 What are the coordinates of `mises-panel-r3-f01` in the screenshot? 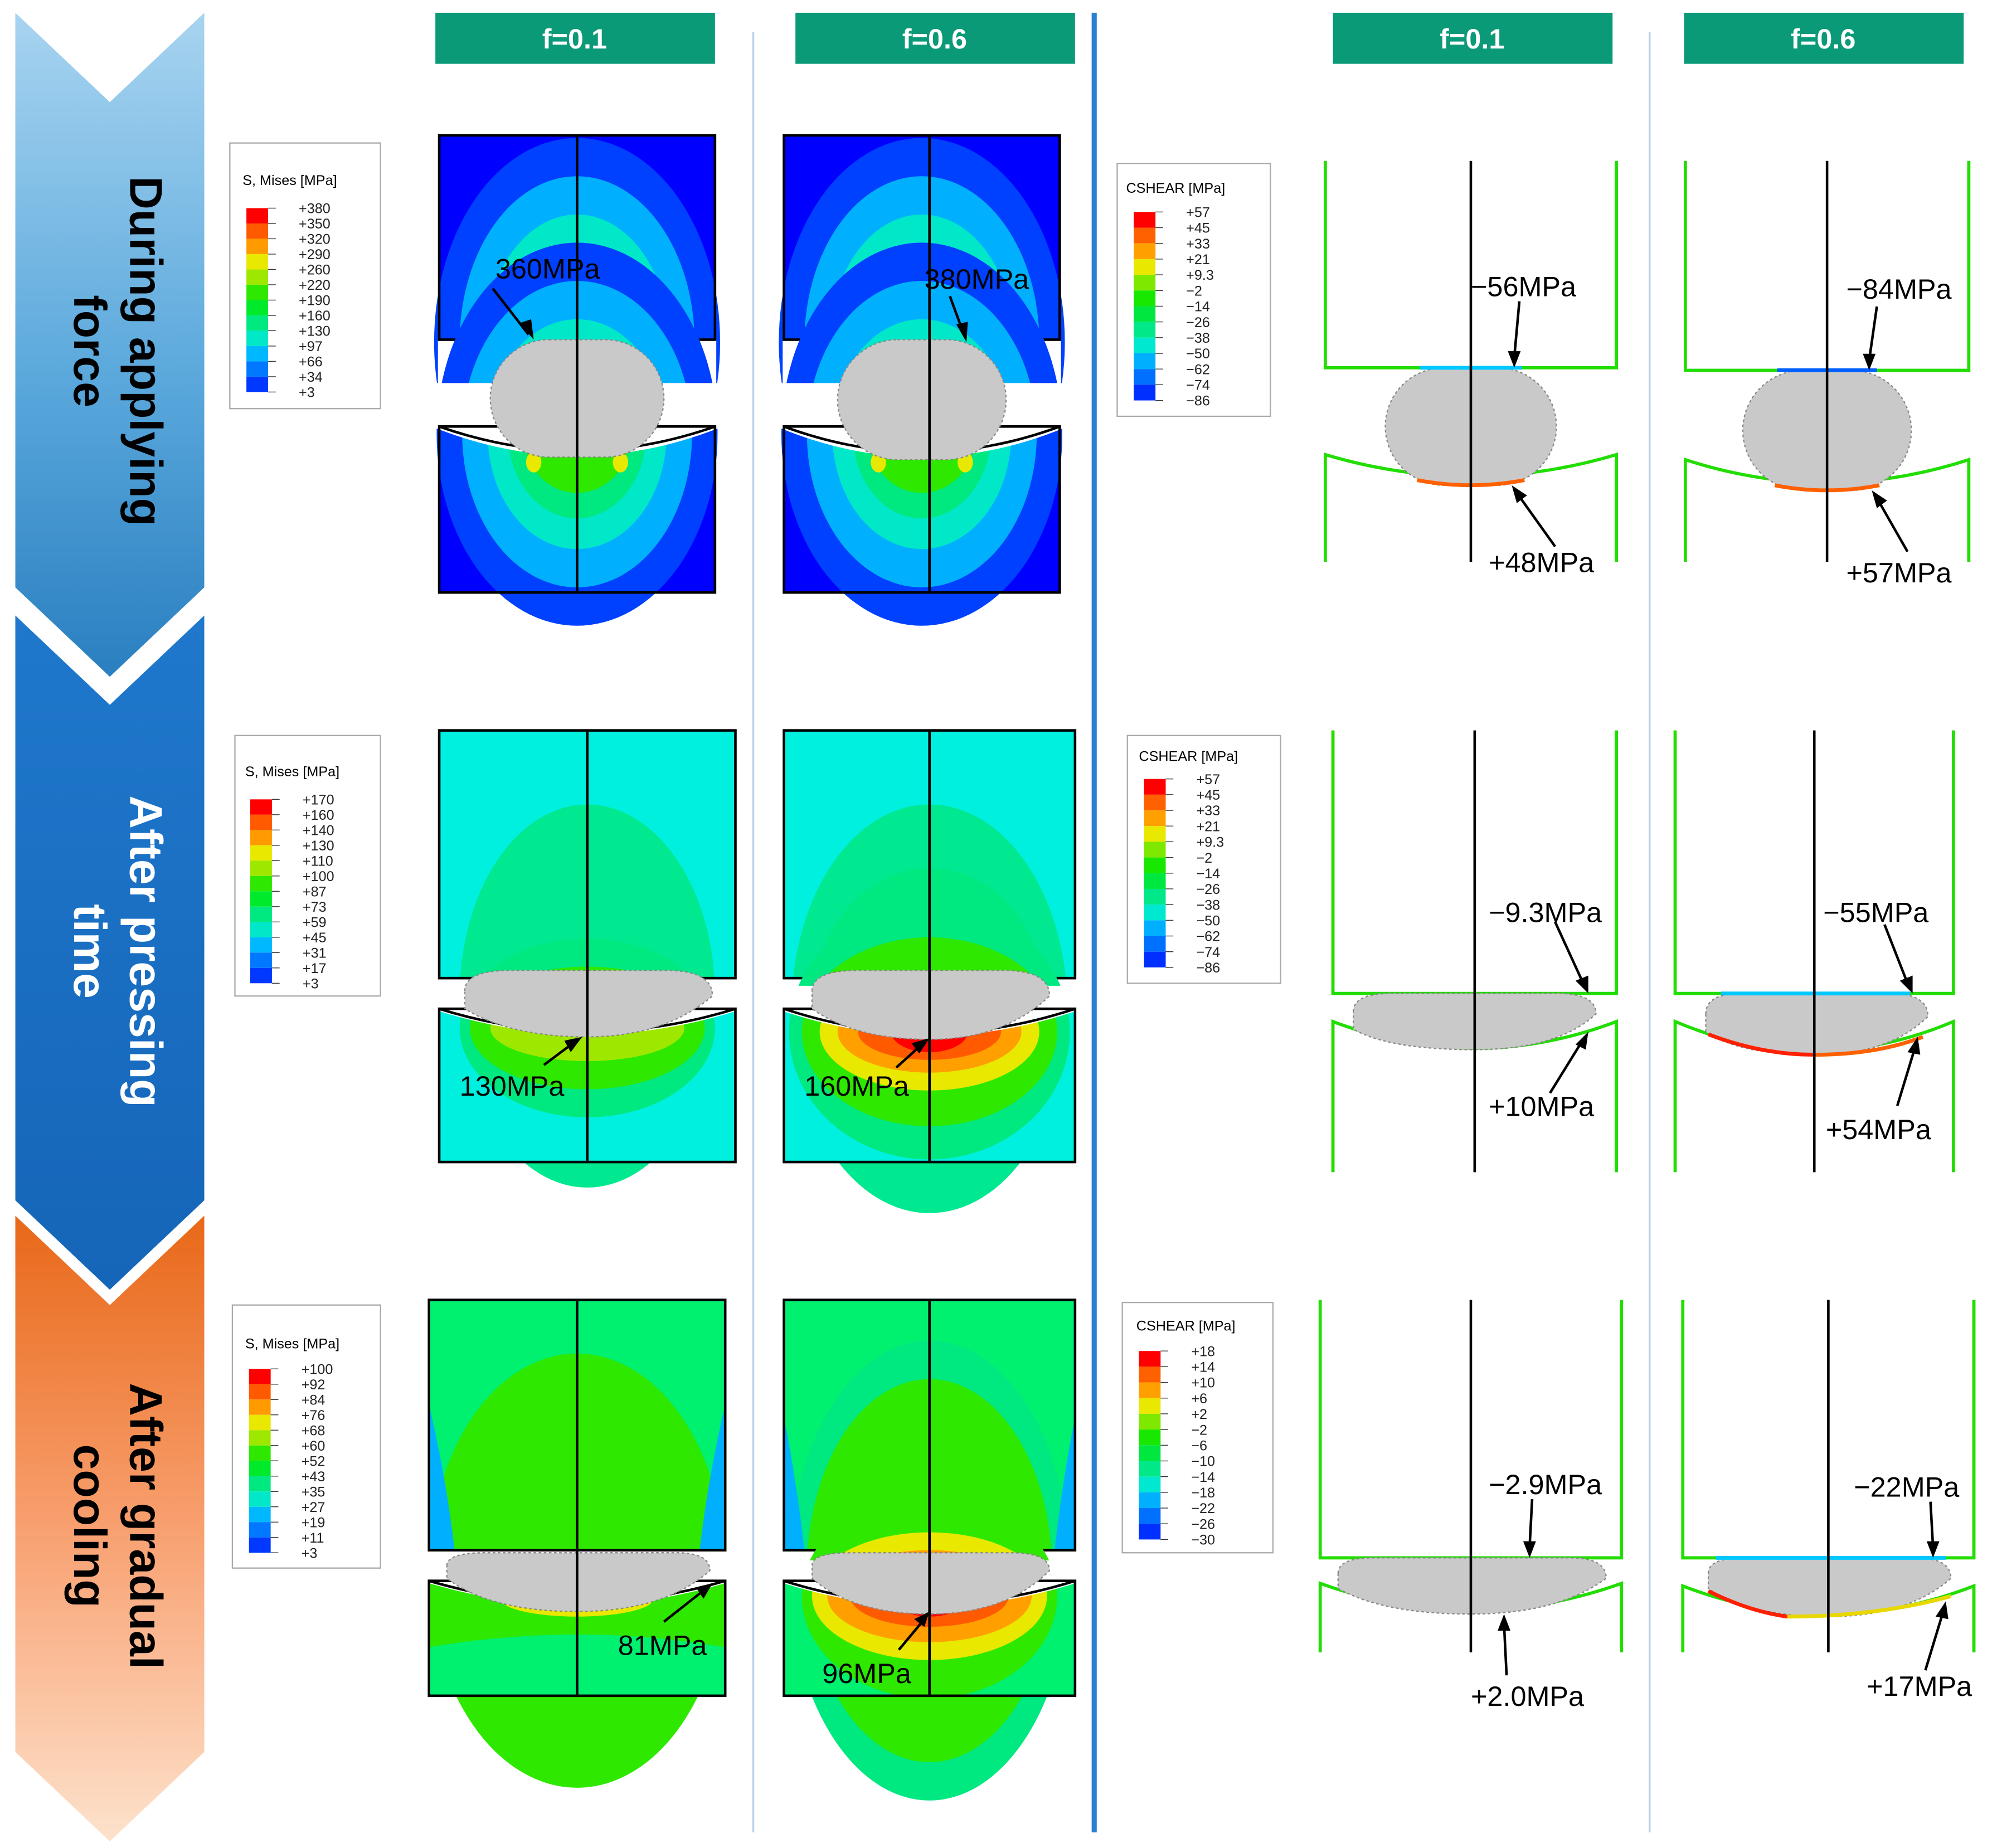 It's located at (577, 1544).